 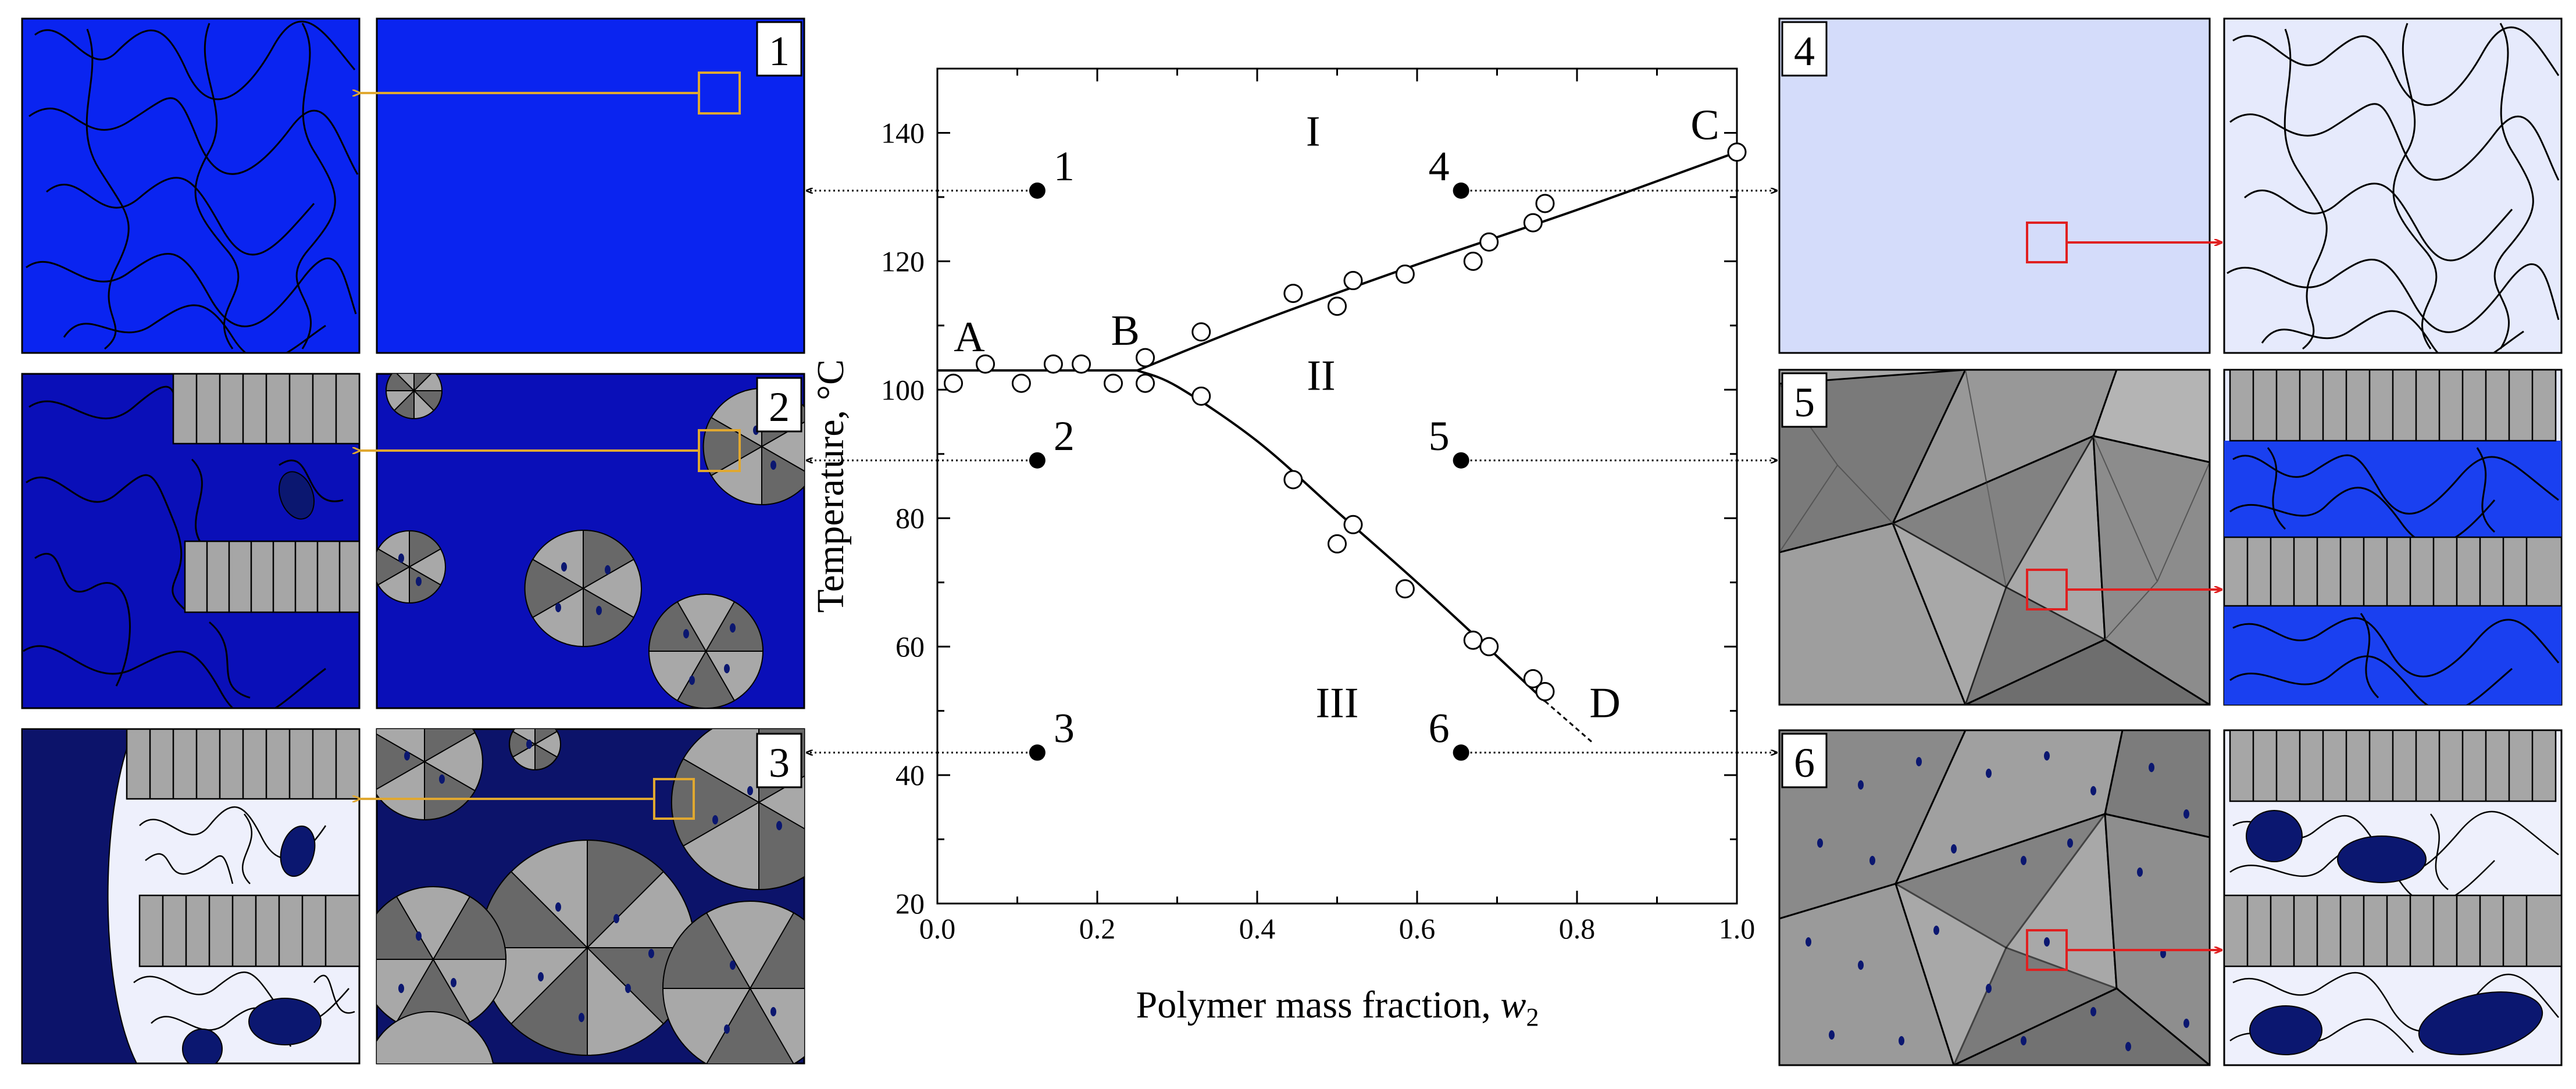 What do you see at coordinates (1098, 928) in the screenshot?
I see `x-tick-label: 0.2` at bounding box center [1098, 928].